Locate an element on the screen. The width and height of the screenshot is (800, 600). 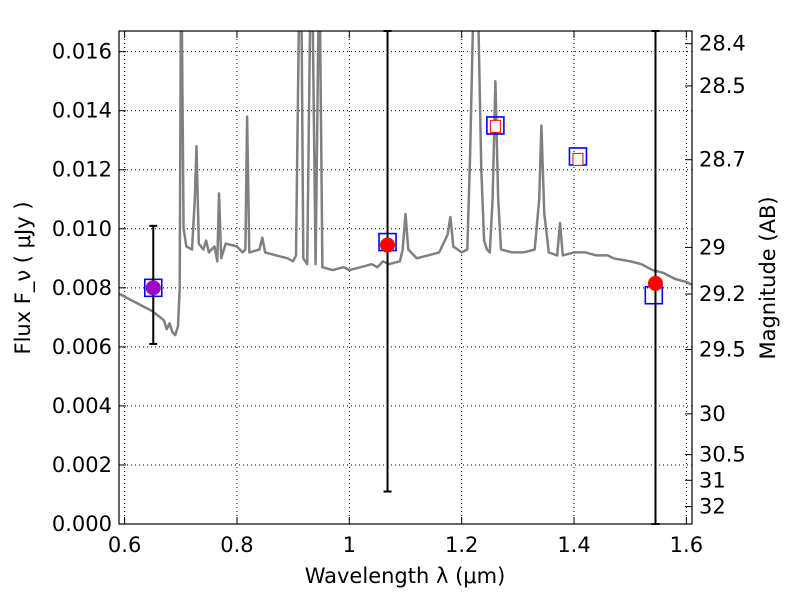
y2-tick-label: 29.5 is located at coordinates (722, 350).